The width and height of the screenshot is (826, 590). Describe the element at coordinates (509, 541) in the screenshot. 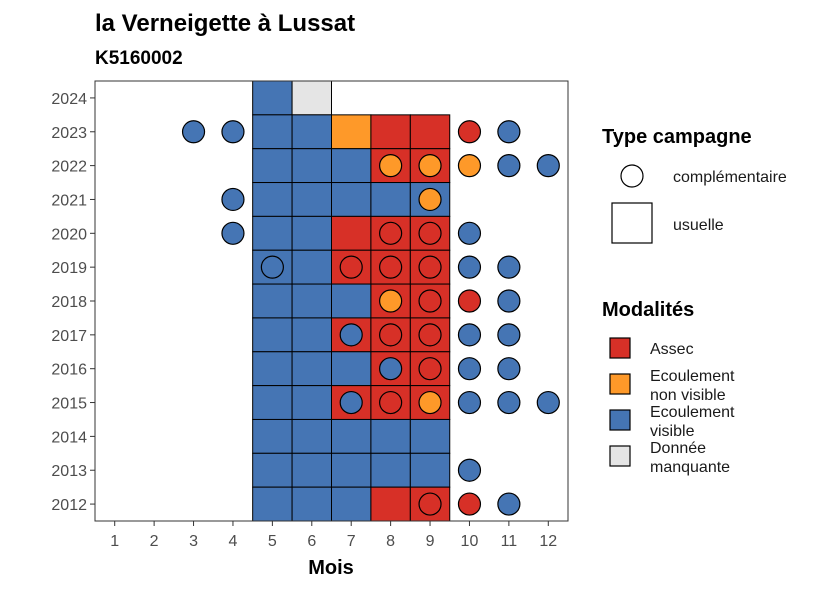

I see `x-tick-label: 11` at that location.